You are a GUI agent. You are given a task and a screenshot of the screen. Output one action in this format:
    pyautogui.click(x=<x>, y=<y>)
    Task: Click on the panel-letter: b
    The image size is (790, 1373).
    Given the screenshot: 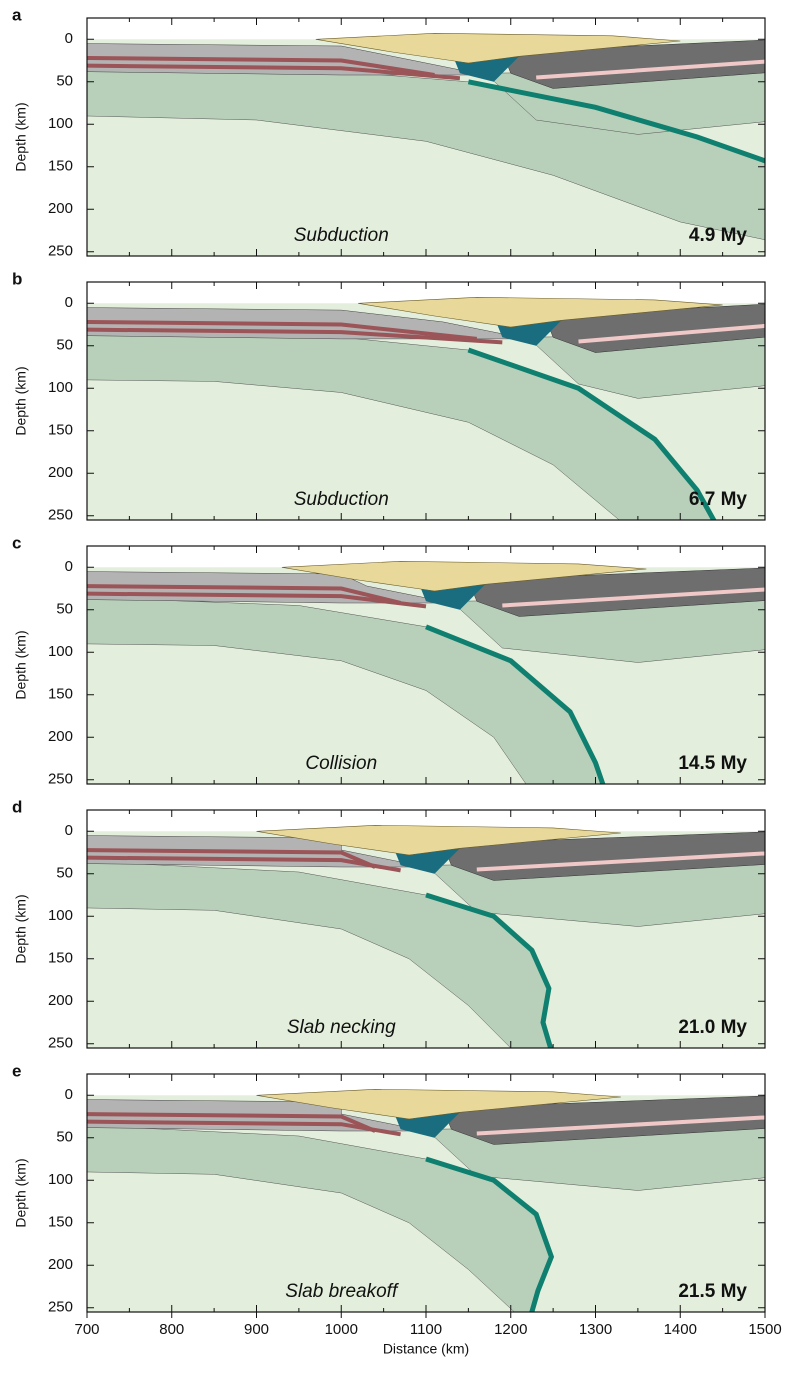 What is the action you would take?
    pyautogui.click(x=17, y=278)
    